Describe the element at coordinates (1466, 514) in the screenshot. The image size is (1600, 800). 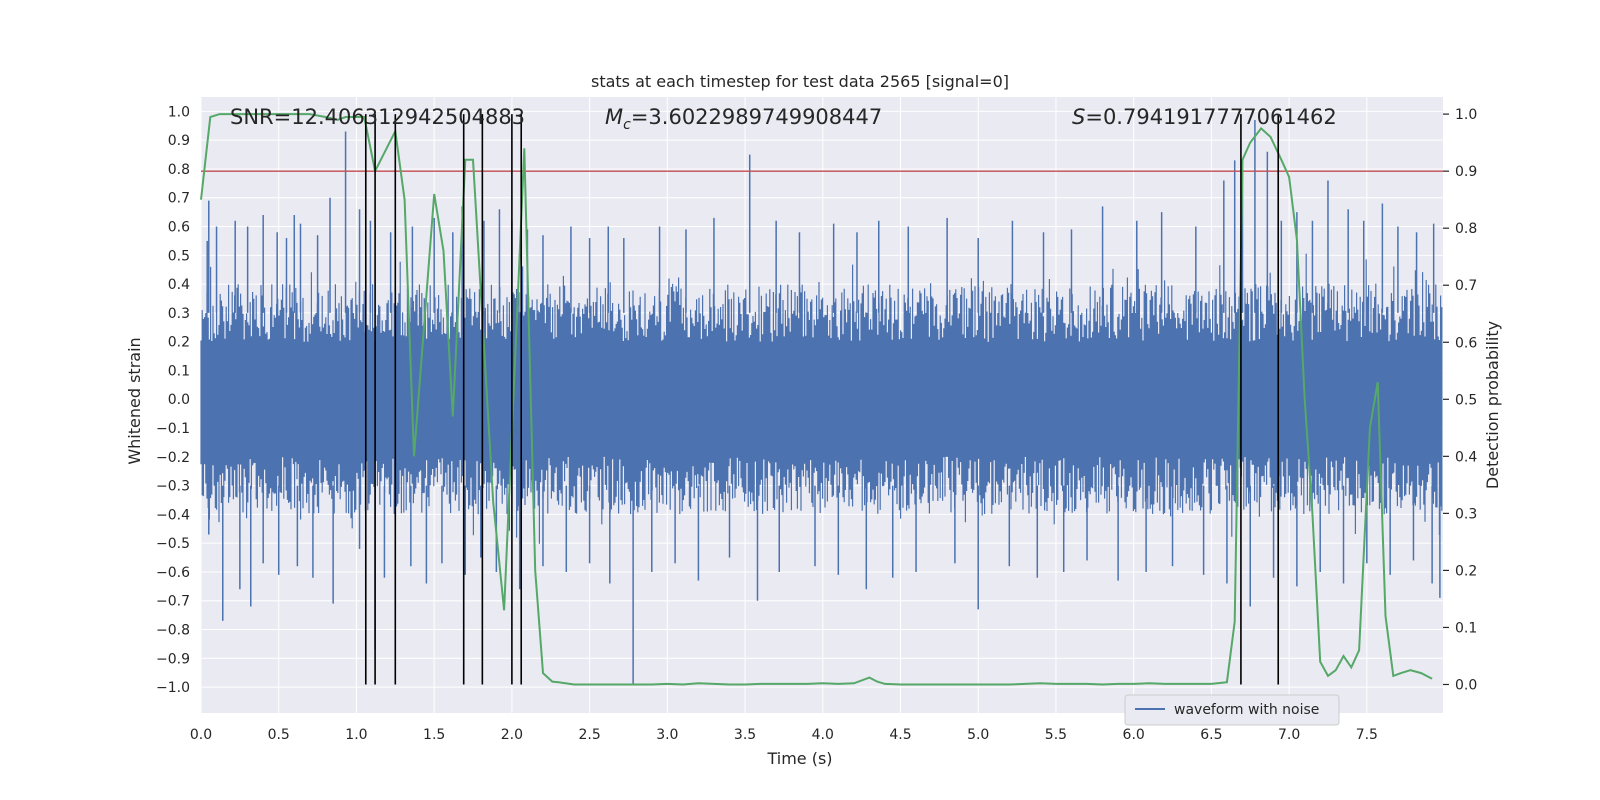
I see `y2-tick-label: 0.3` at that location.